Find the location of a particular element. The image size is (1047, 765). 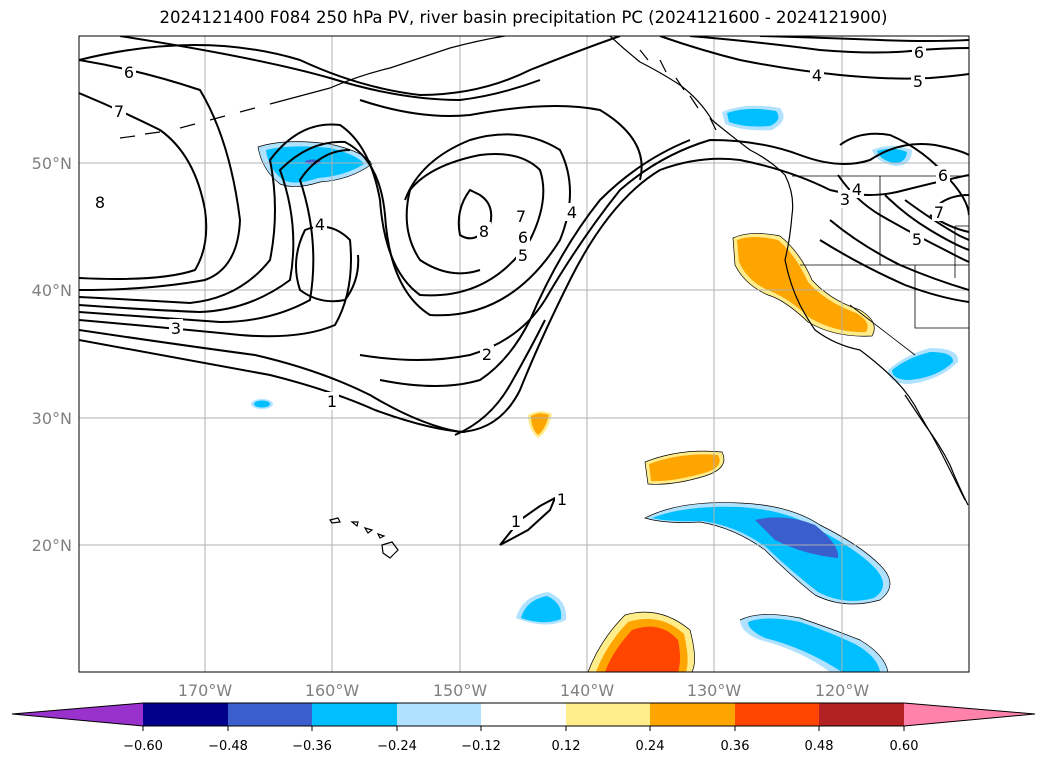

hawaii-islands is located at coordinates (364, 538).